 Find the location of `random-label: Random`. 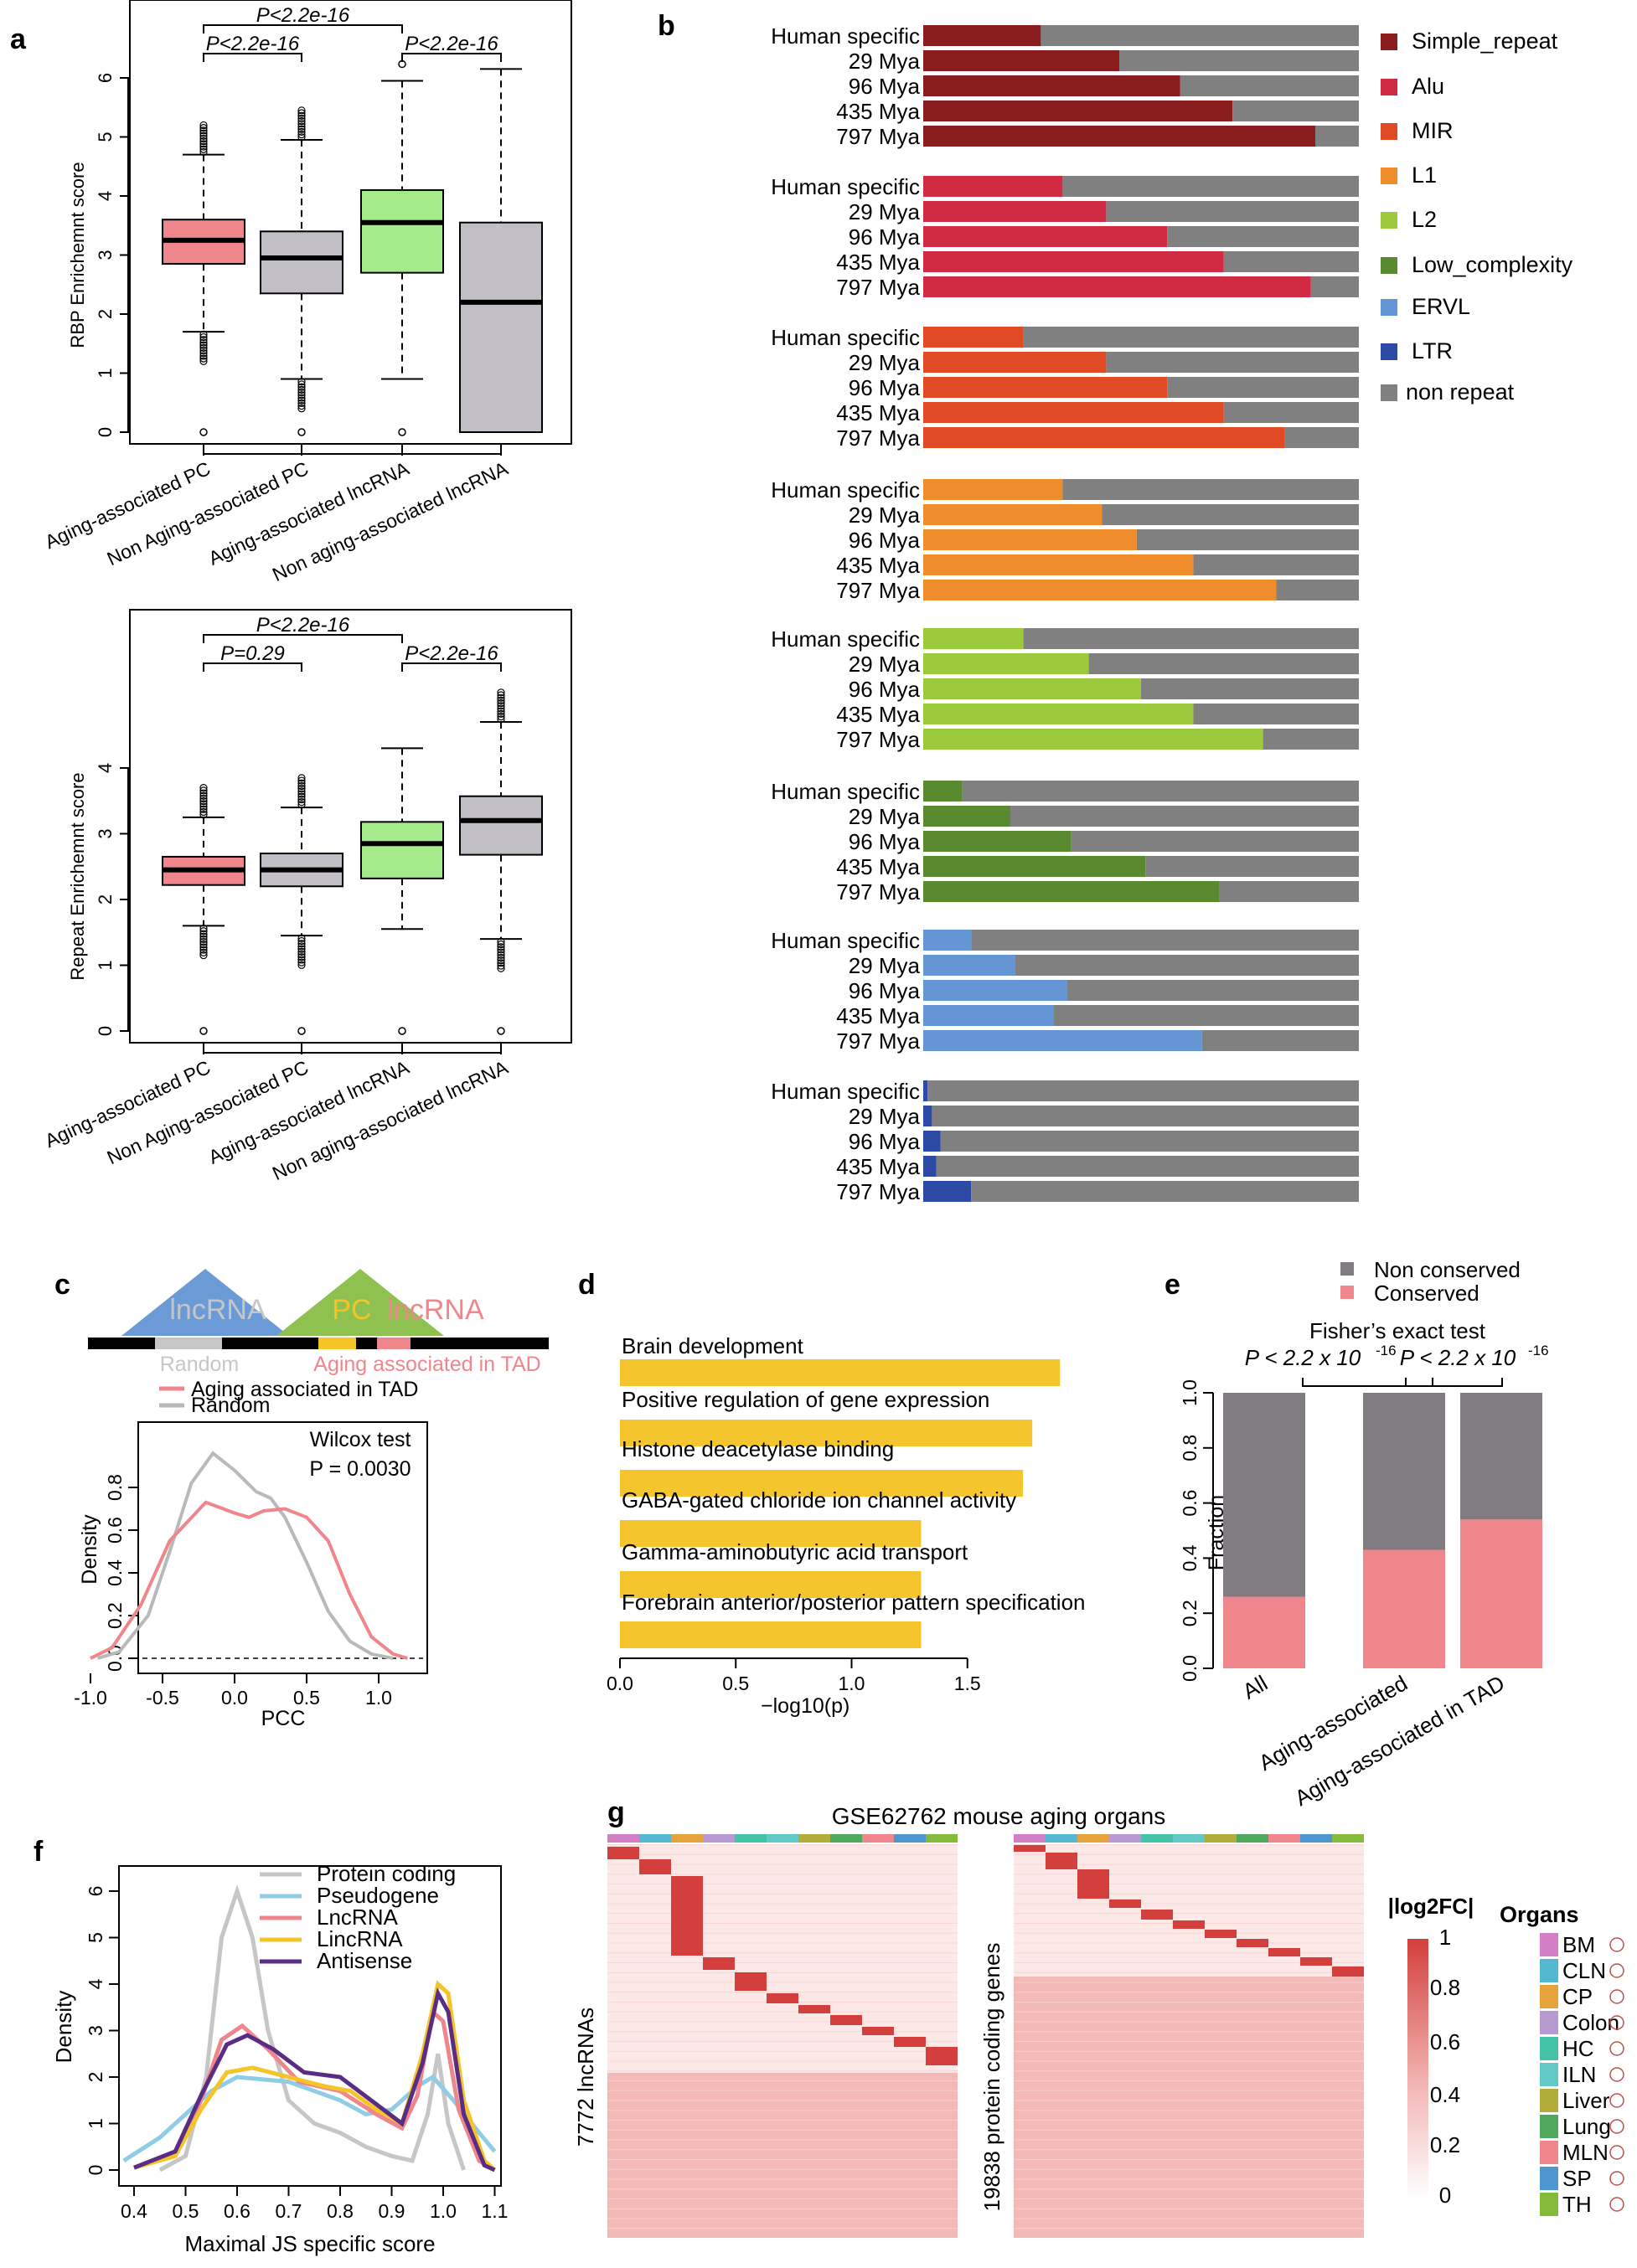

random-label: Random is located at coordinates (200, 1364).